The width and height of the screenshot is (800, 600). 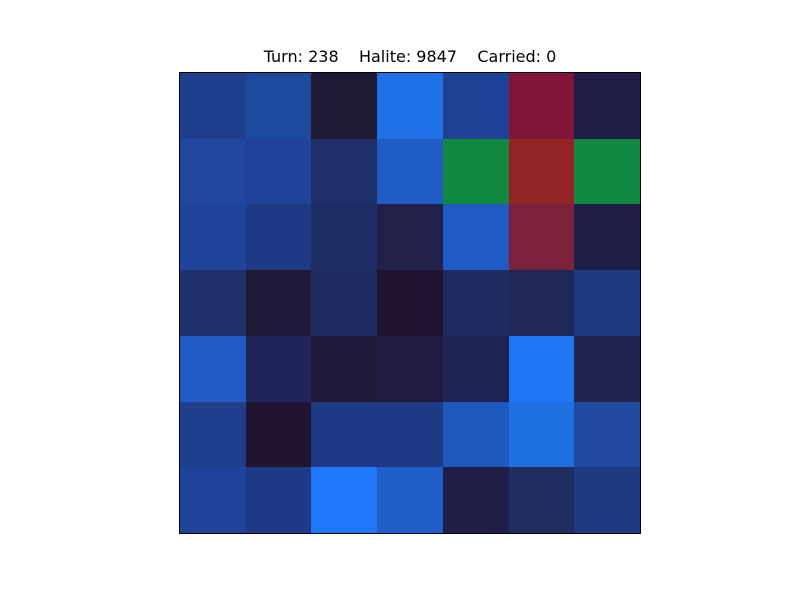 What do you see at coordinates (408, 56) in the screenshot?
I see `halite-counter: Halite: 9847` at bounding box center [408, 56].